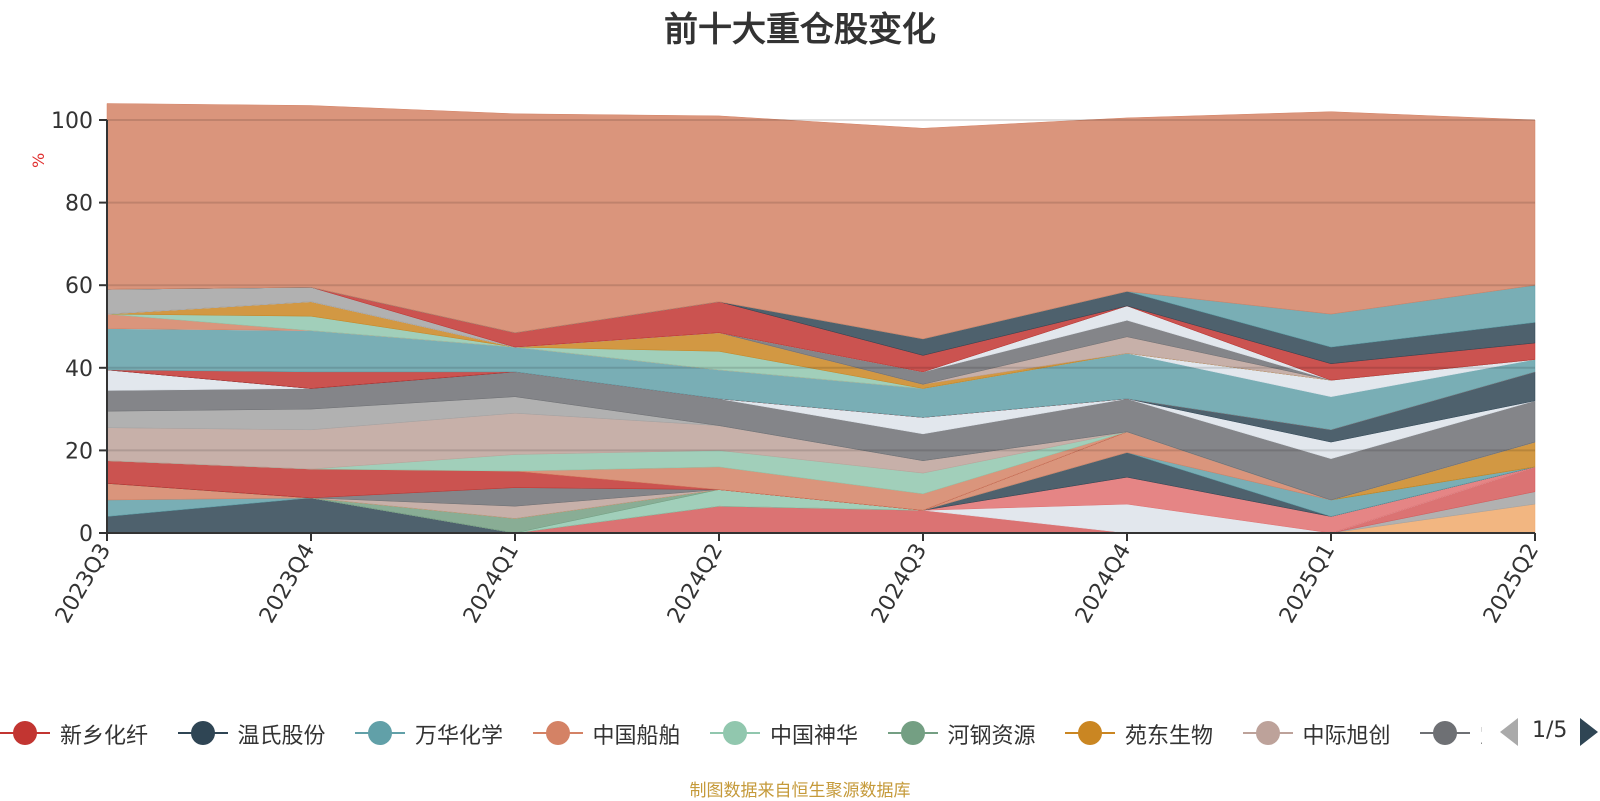 The height and width of the screenshot is (801, 1600). I want to click on y-tick-label: 20, so click(79, 451).